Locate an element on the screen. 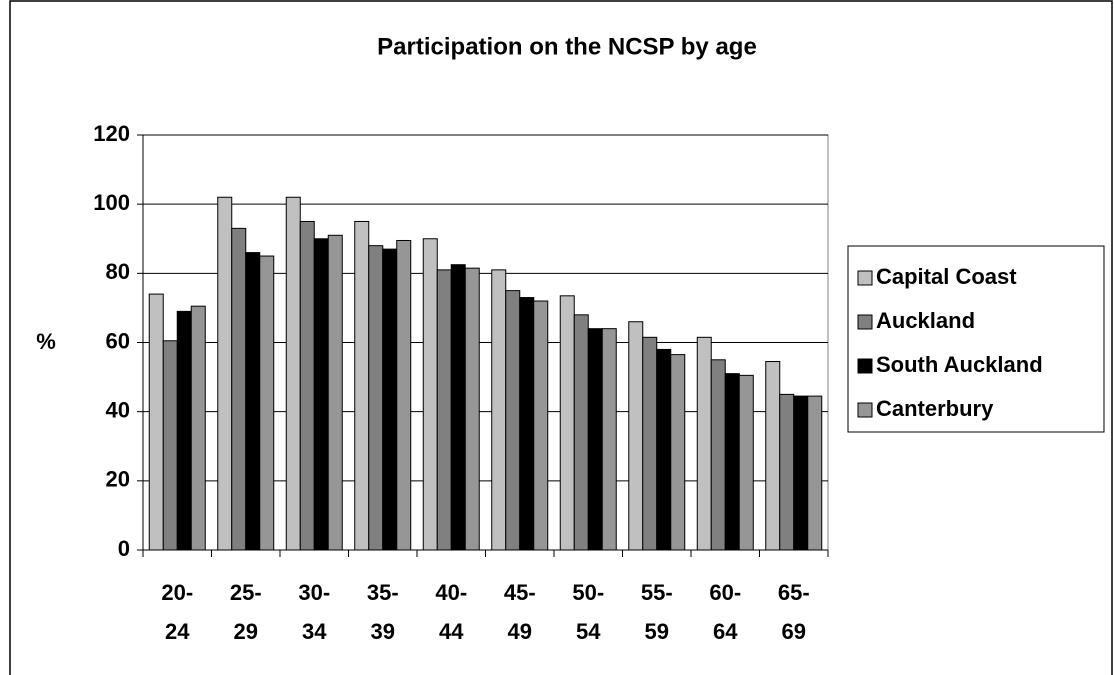 This screenshot has height=675, width=1114. y-tick-label: 60 is located at coordinates (118, 340).